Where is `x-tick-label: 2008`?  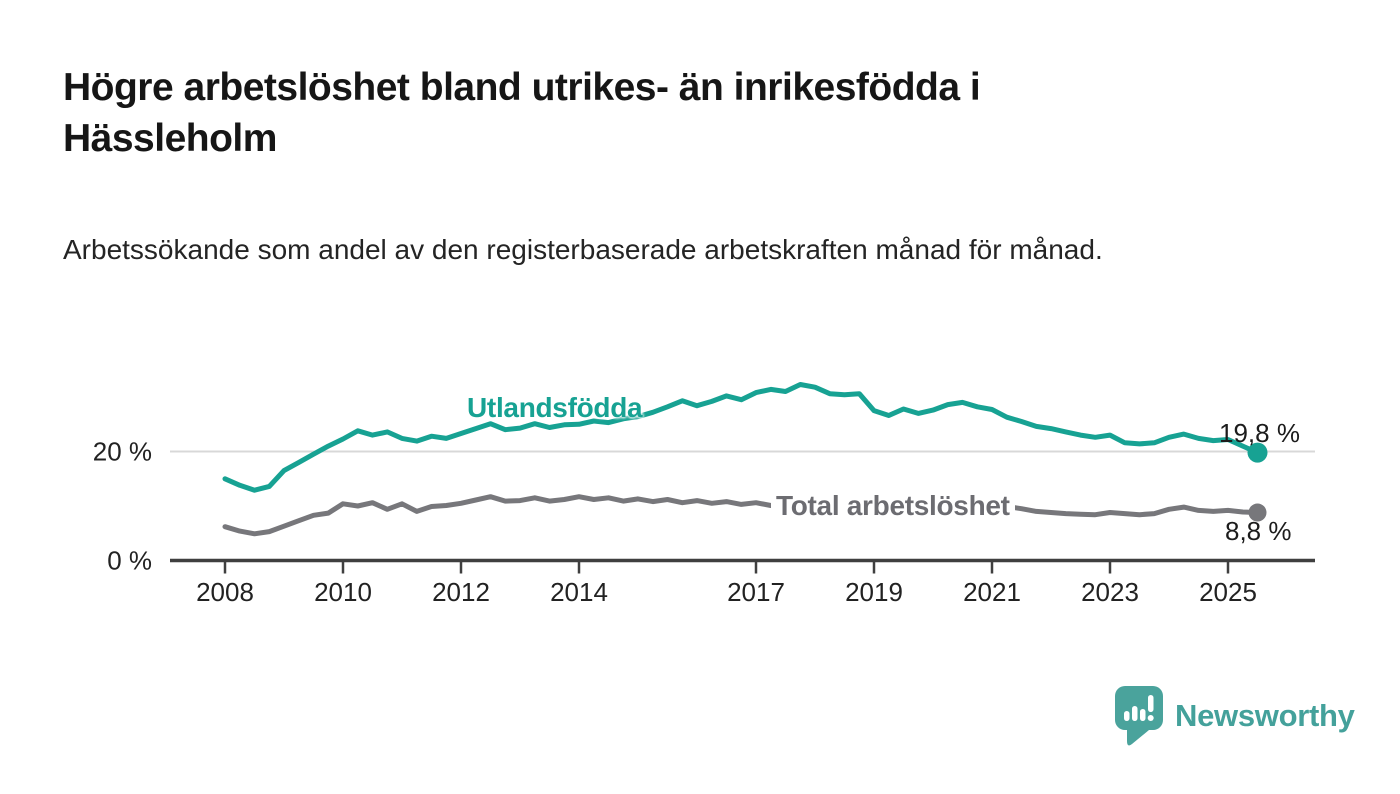
x-tick-label: 2008 is located at coordinates (225, 592).